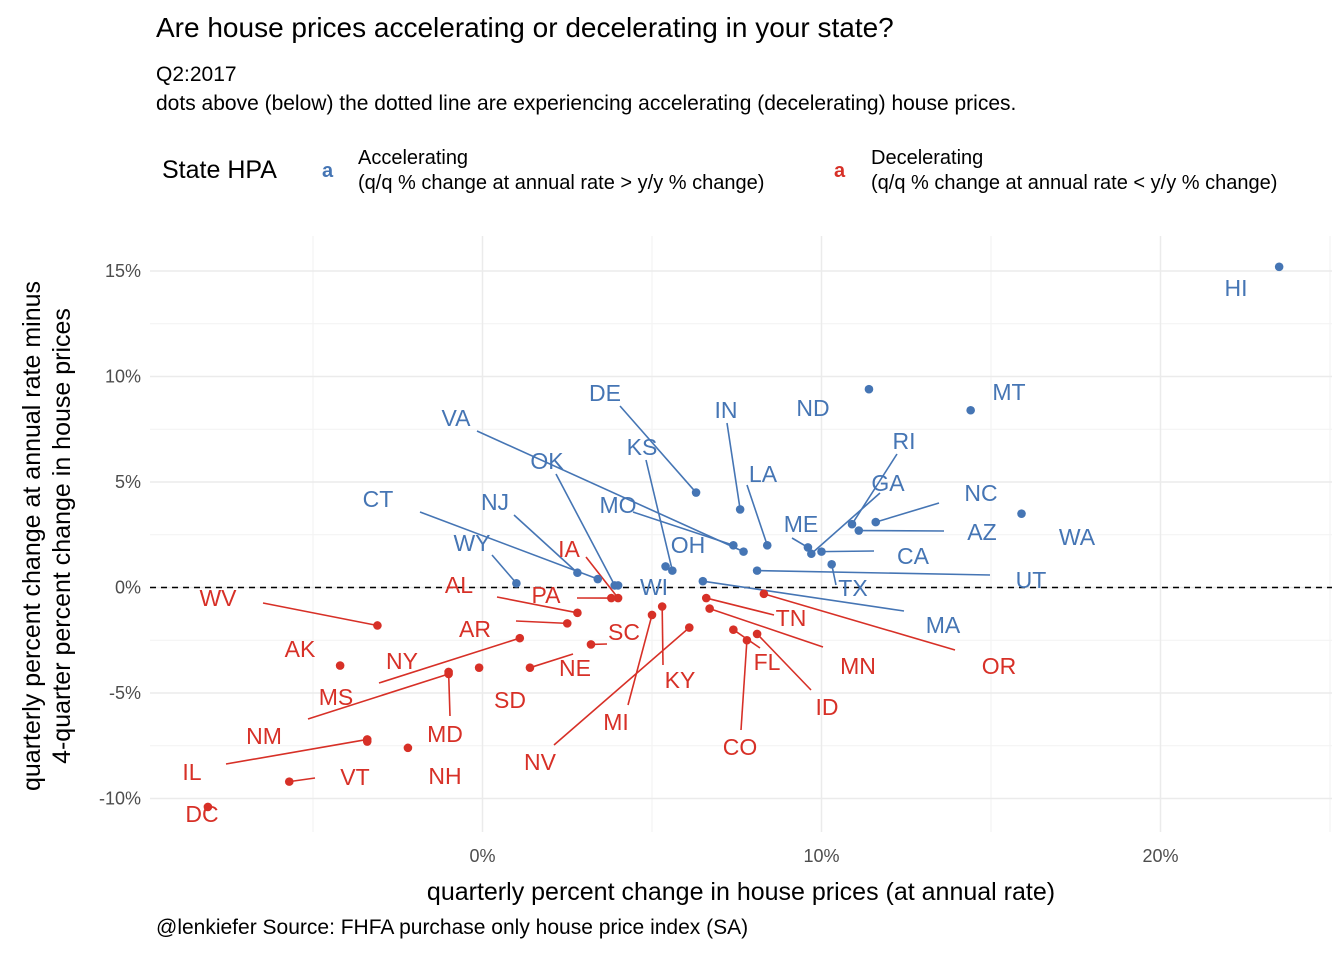  Describe the element at coordinates (845, 523) in the screenshot. I see `connector-ga` at that location.